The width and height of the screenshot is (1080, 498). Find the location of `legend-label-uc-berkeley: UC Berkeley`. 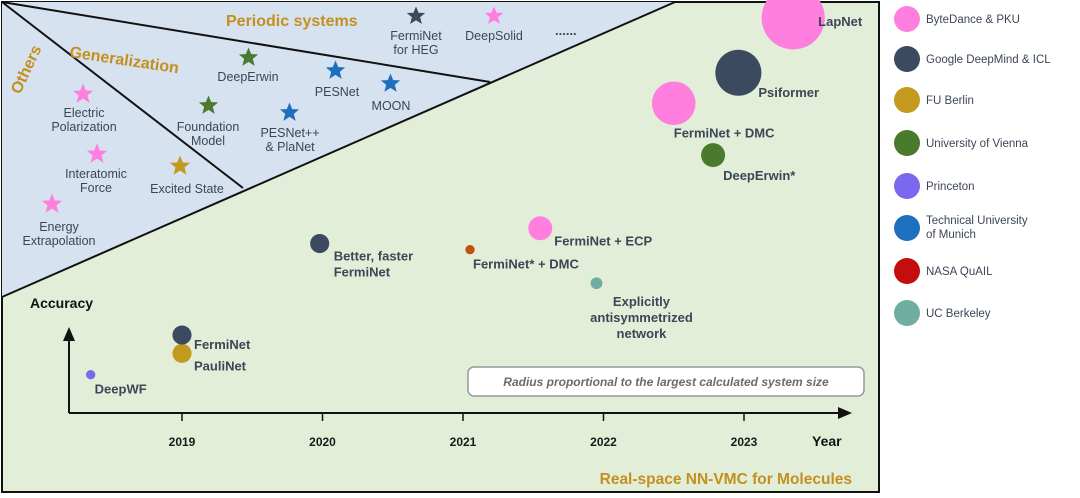

legend-label-uc-berkeley: UC Berkeley is located at coordinates (958, 314).